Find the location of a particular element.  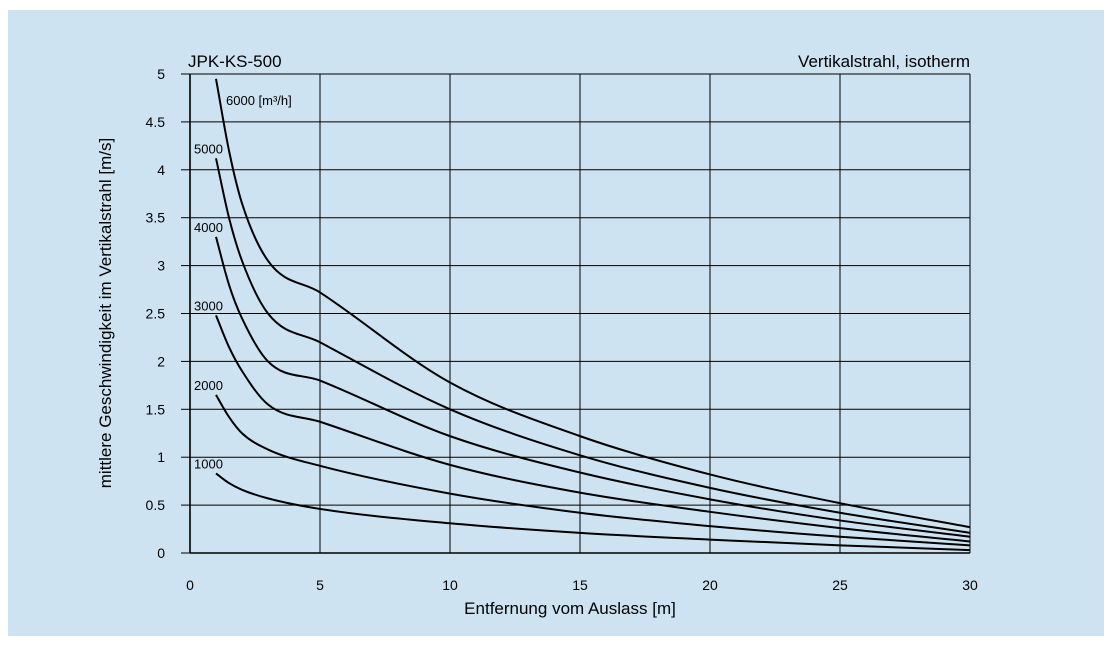

y-tick-label-2: 1 is located at coordinates (161, 457).